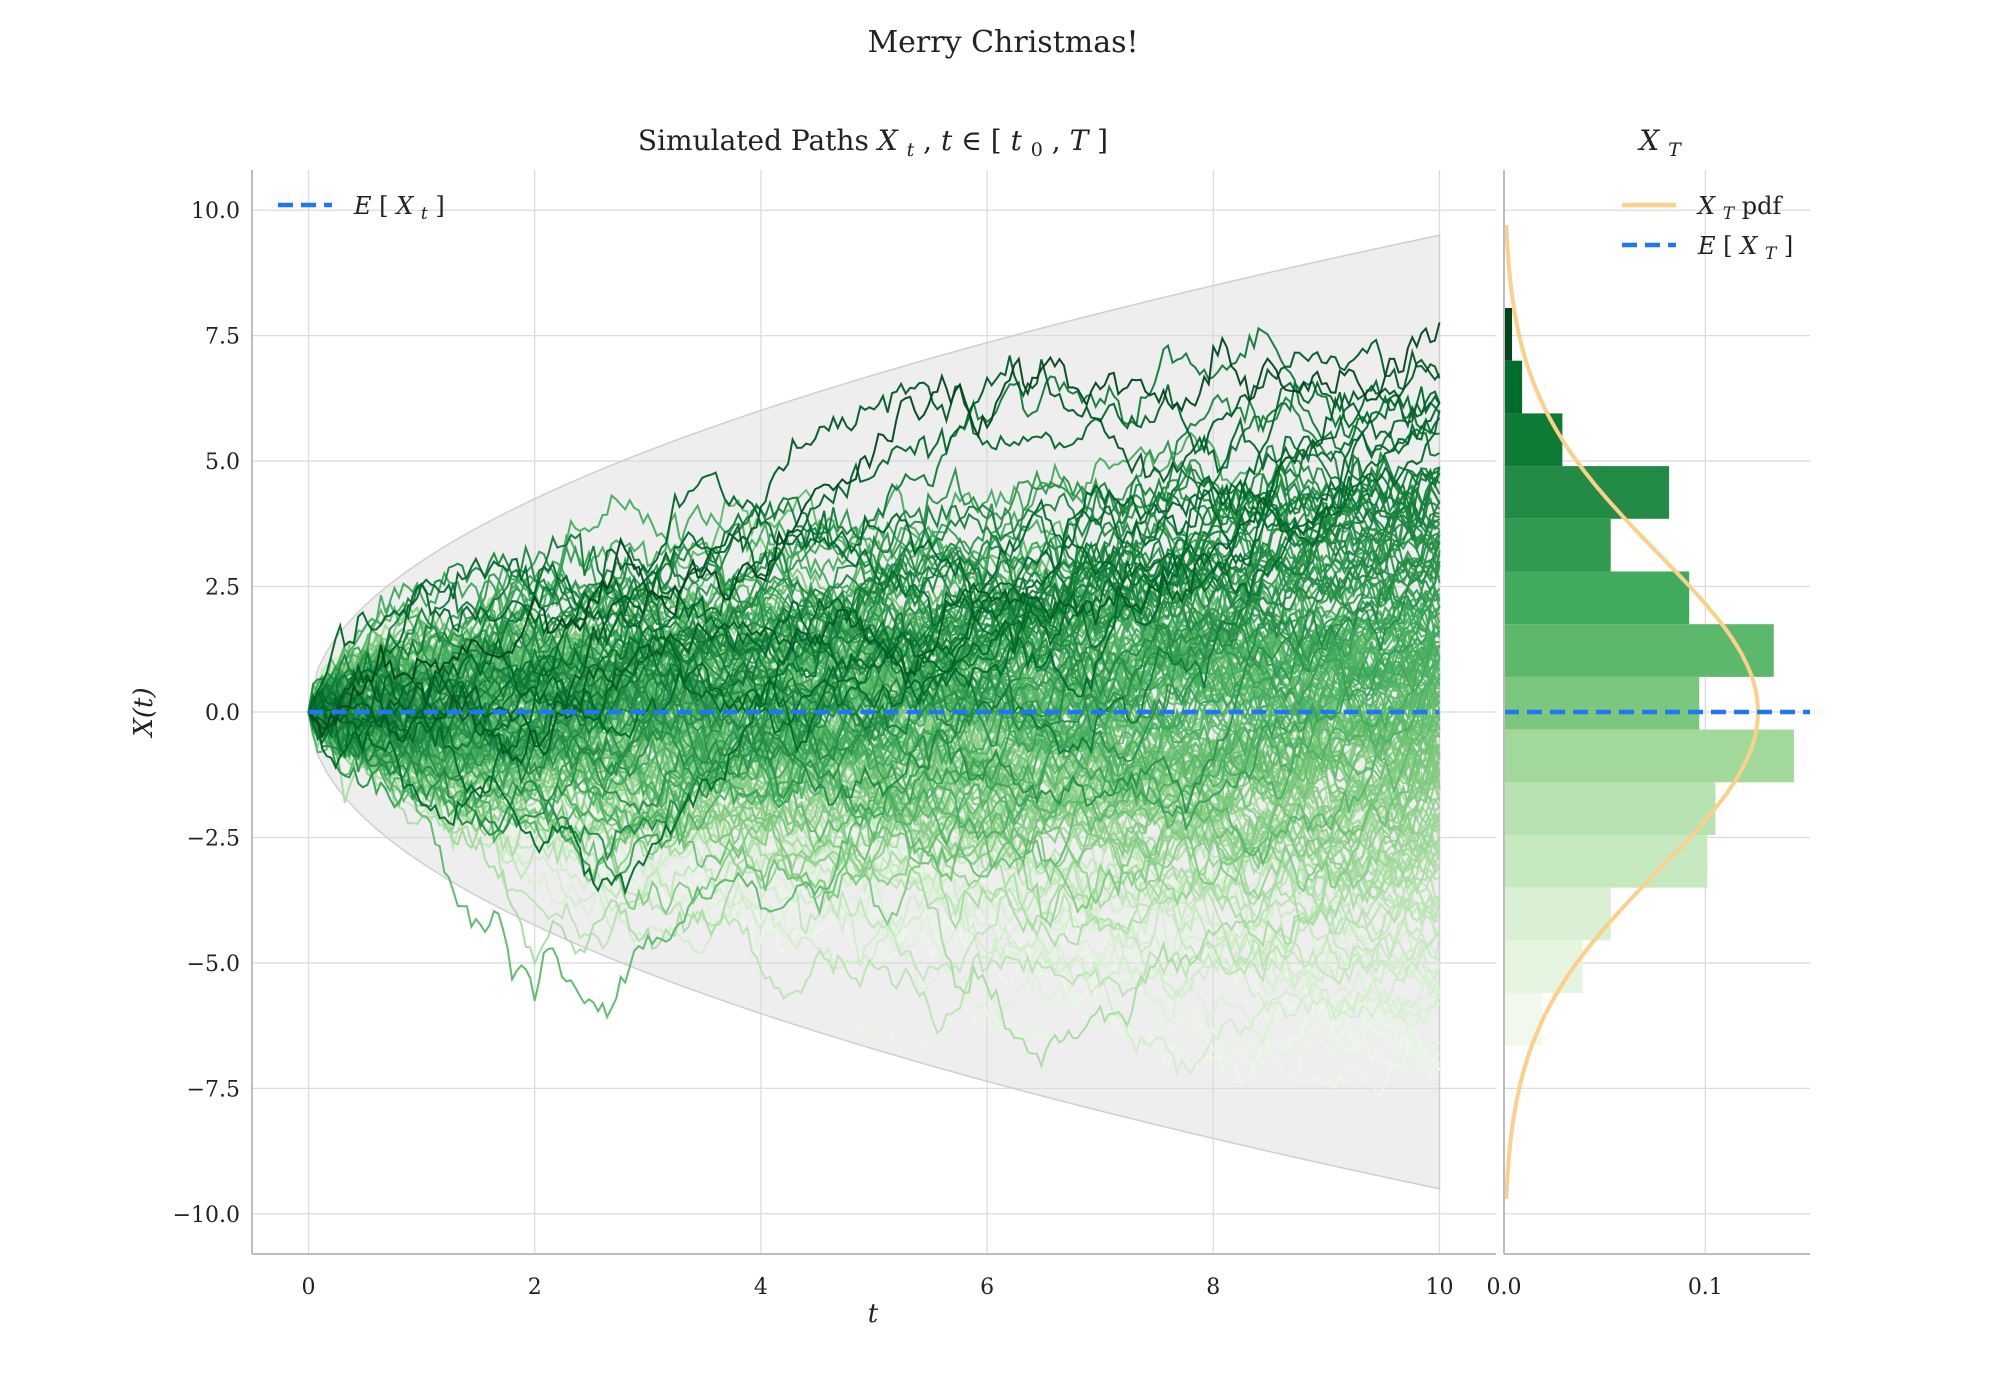 The height and width of the screenshot is (1400, 2000). Describe the element at coordinates (887, 140) in the screenshot. I see `paths-title-math-x: X` at that location.